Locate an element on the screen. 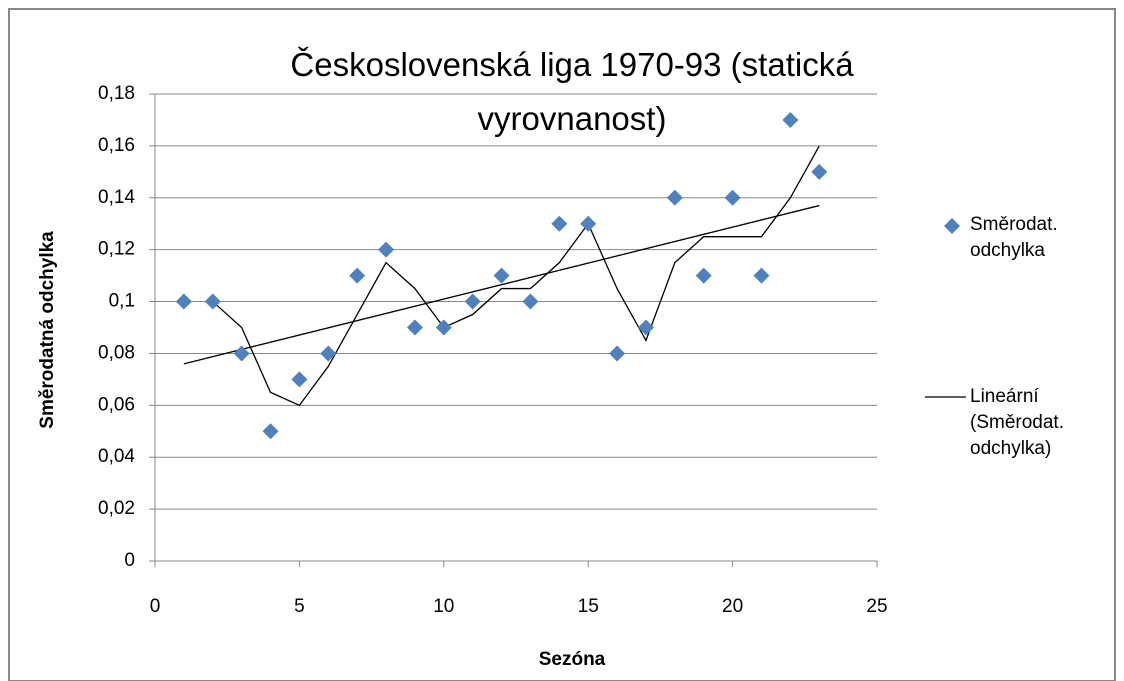 This screenshot has height=681, width=1124. y-tick-label: 0,14 is located at coordinates (116, 197).